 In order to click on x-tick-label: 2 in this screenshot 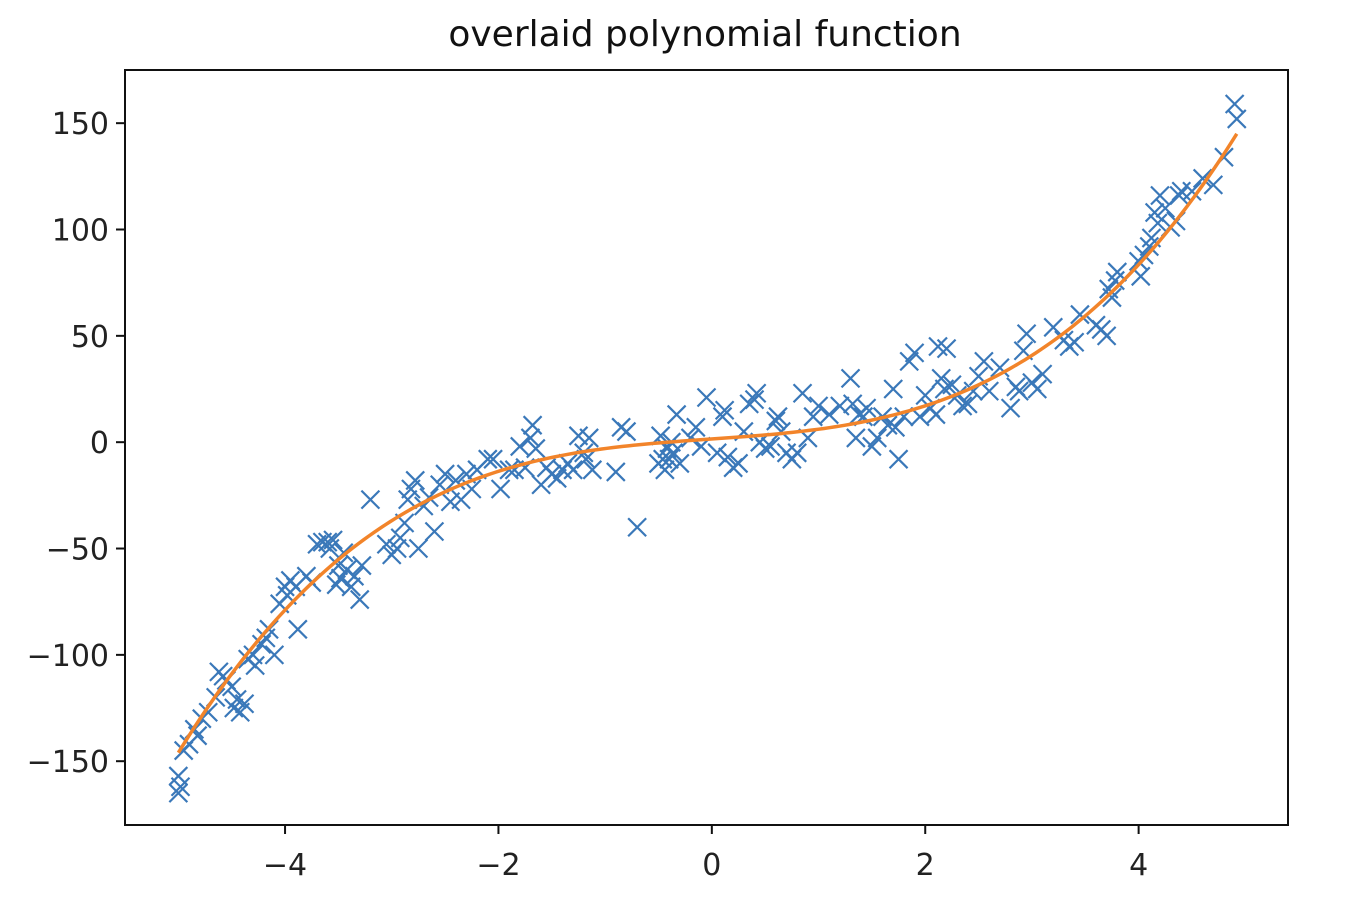, I will do `click(925, 865)`.